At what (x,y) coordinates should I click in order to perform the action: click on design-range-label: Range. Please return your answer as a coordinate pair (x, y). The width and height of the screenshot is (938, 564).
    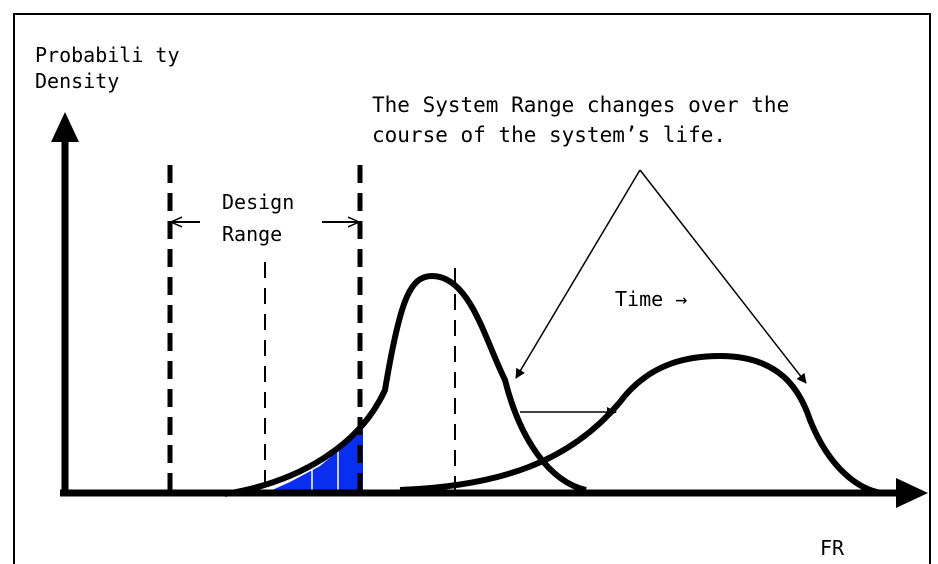
    Looking at the image, I should click on (252, 234).